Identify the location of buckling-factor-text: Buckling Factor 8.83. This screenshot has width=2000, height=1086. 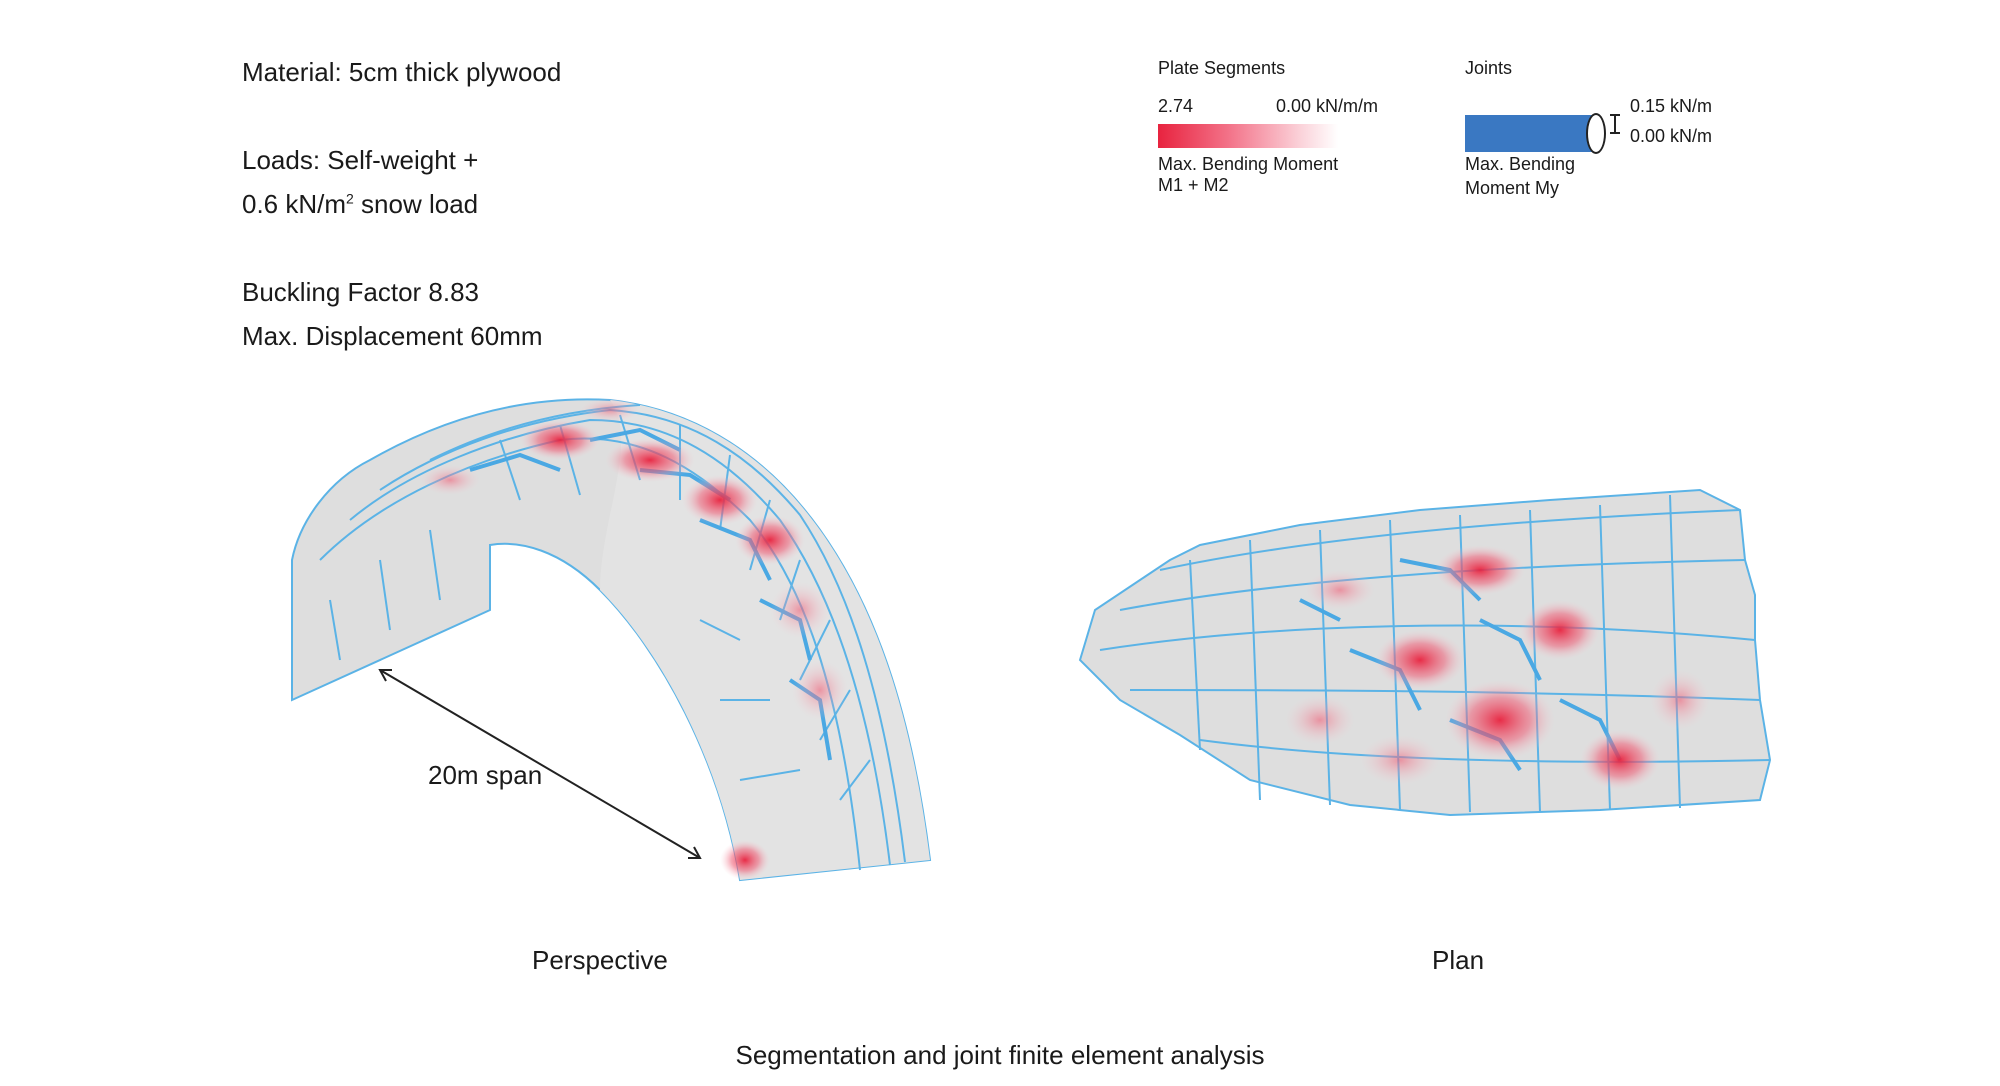
(361, 292).